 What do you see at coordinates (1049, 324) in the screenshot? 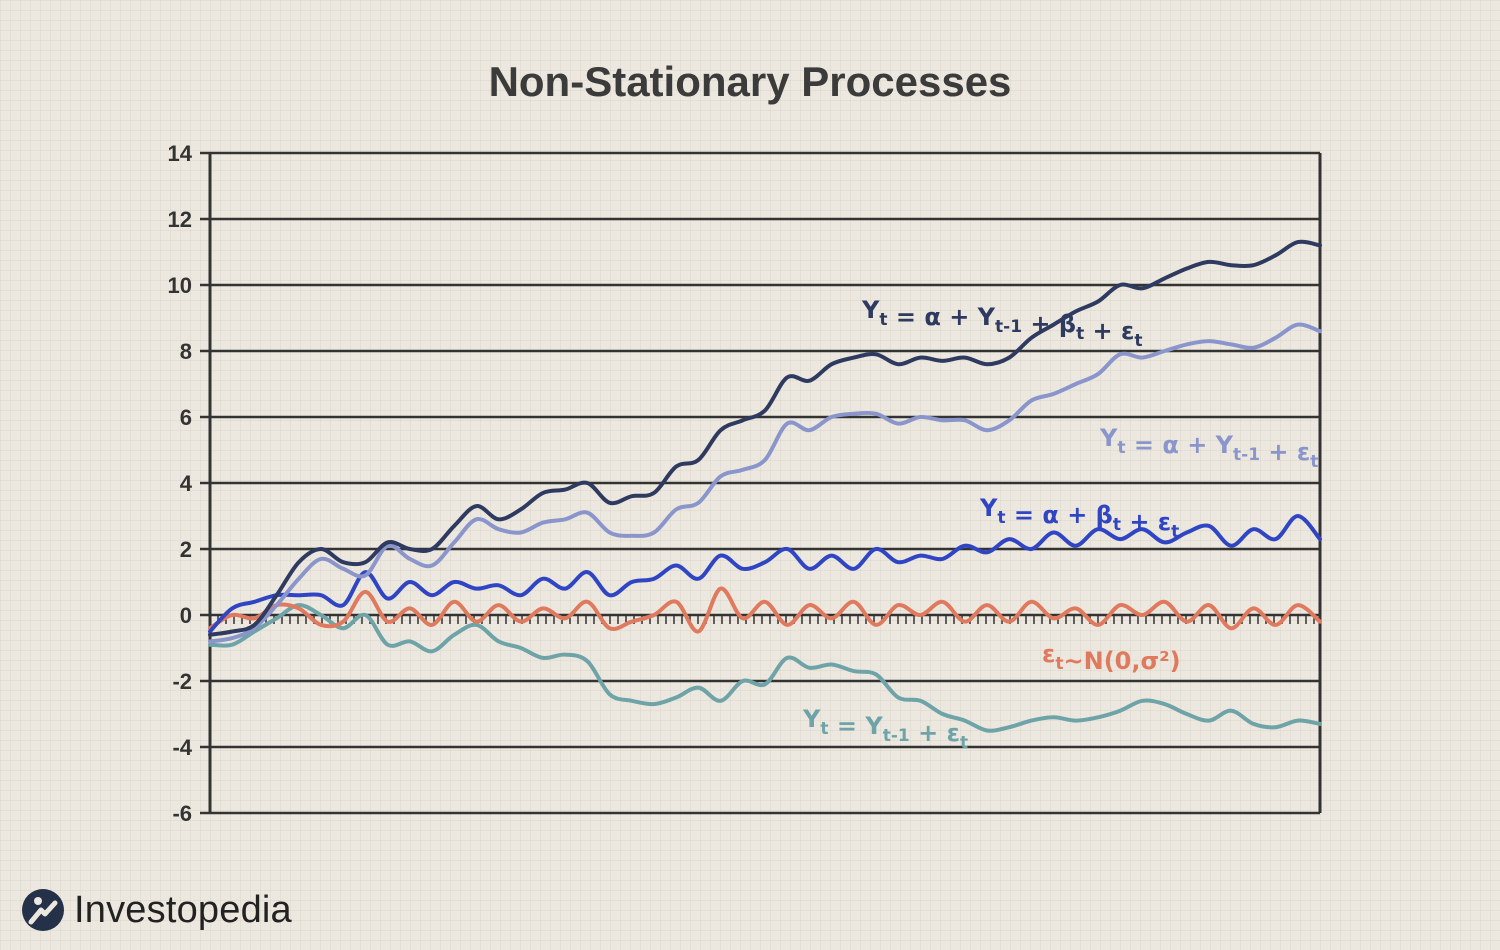
I see `series-label-text: + β` at bounding box center [1049, 324].